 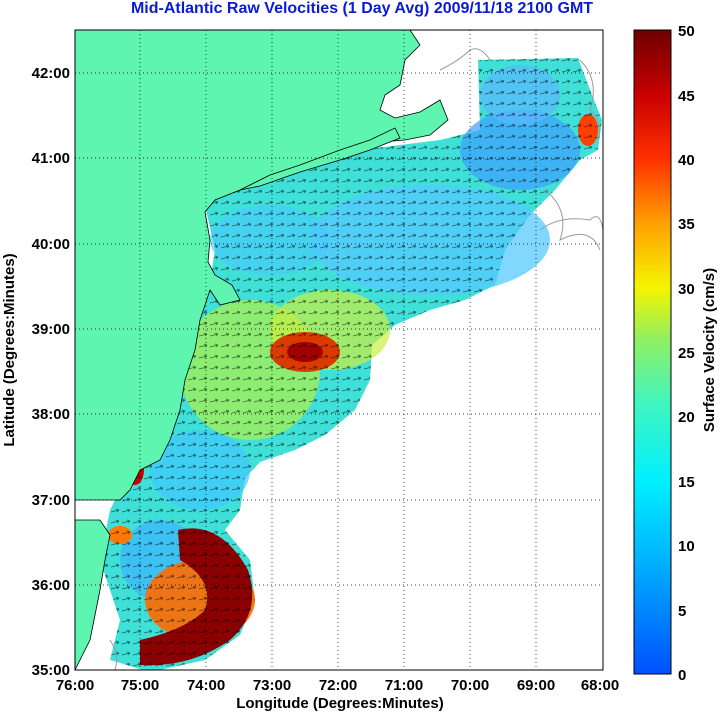 I want to click on colorbar-tick: 25, so click(x=686, y=353).